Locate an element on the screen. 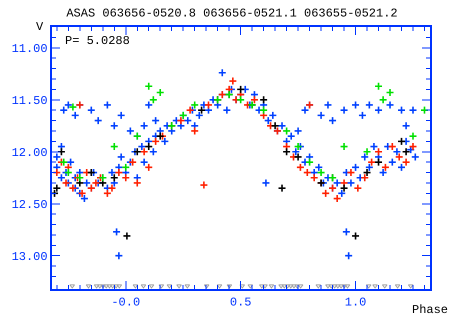 The width and height of the screenshot is (464, 321). y-tick-label: 13.00 is located at coordinates (30, 257).